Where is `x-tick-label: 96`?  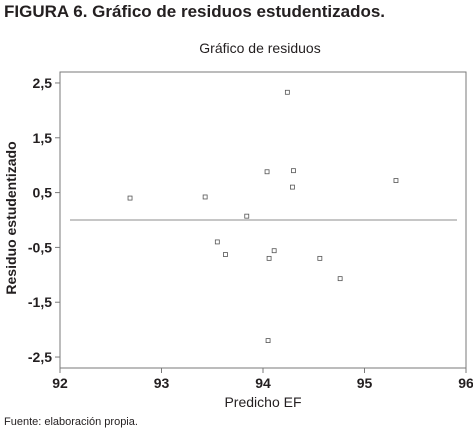
x-tick-label: 96 is located at coordinates (465, 383).